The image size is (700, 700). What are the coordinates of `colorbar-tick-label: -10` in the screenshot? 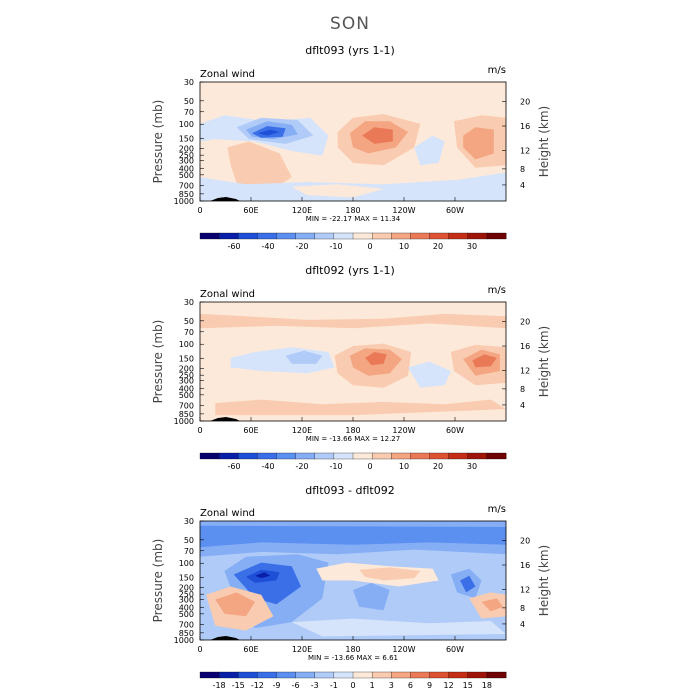 It's located at (335, 246).